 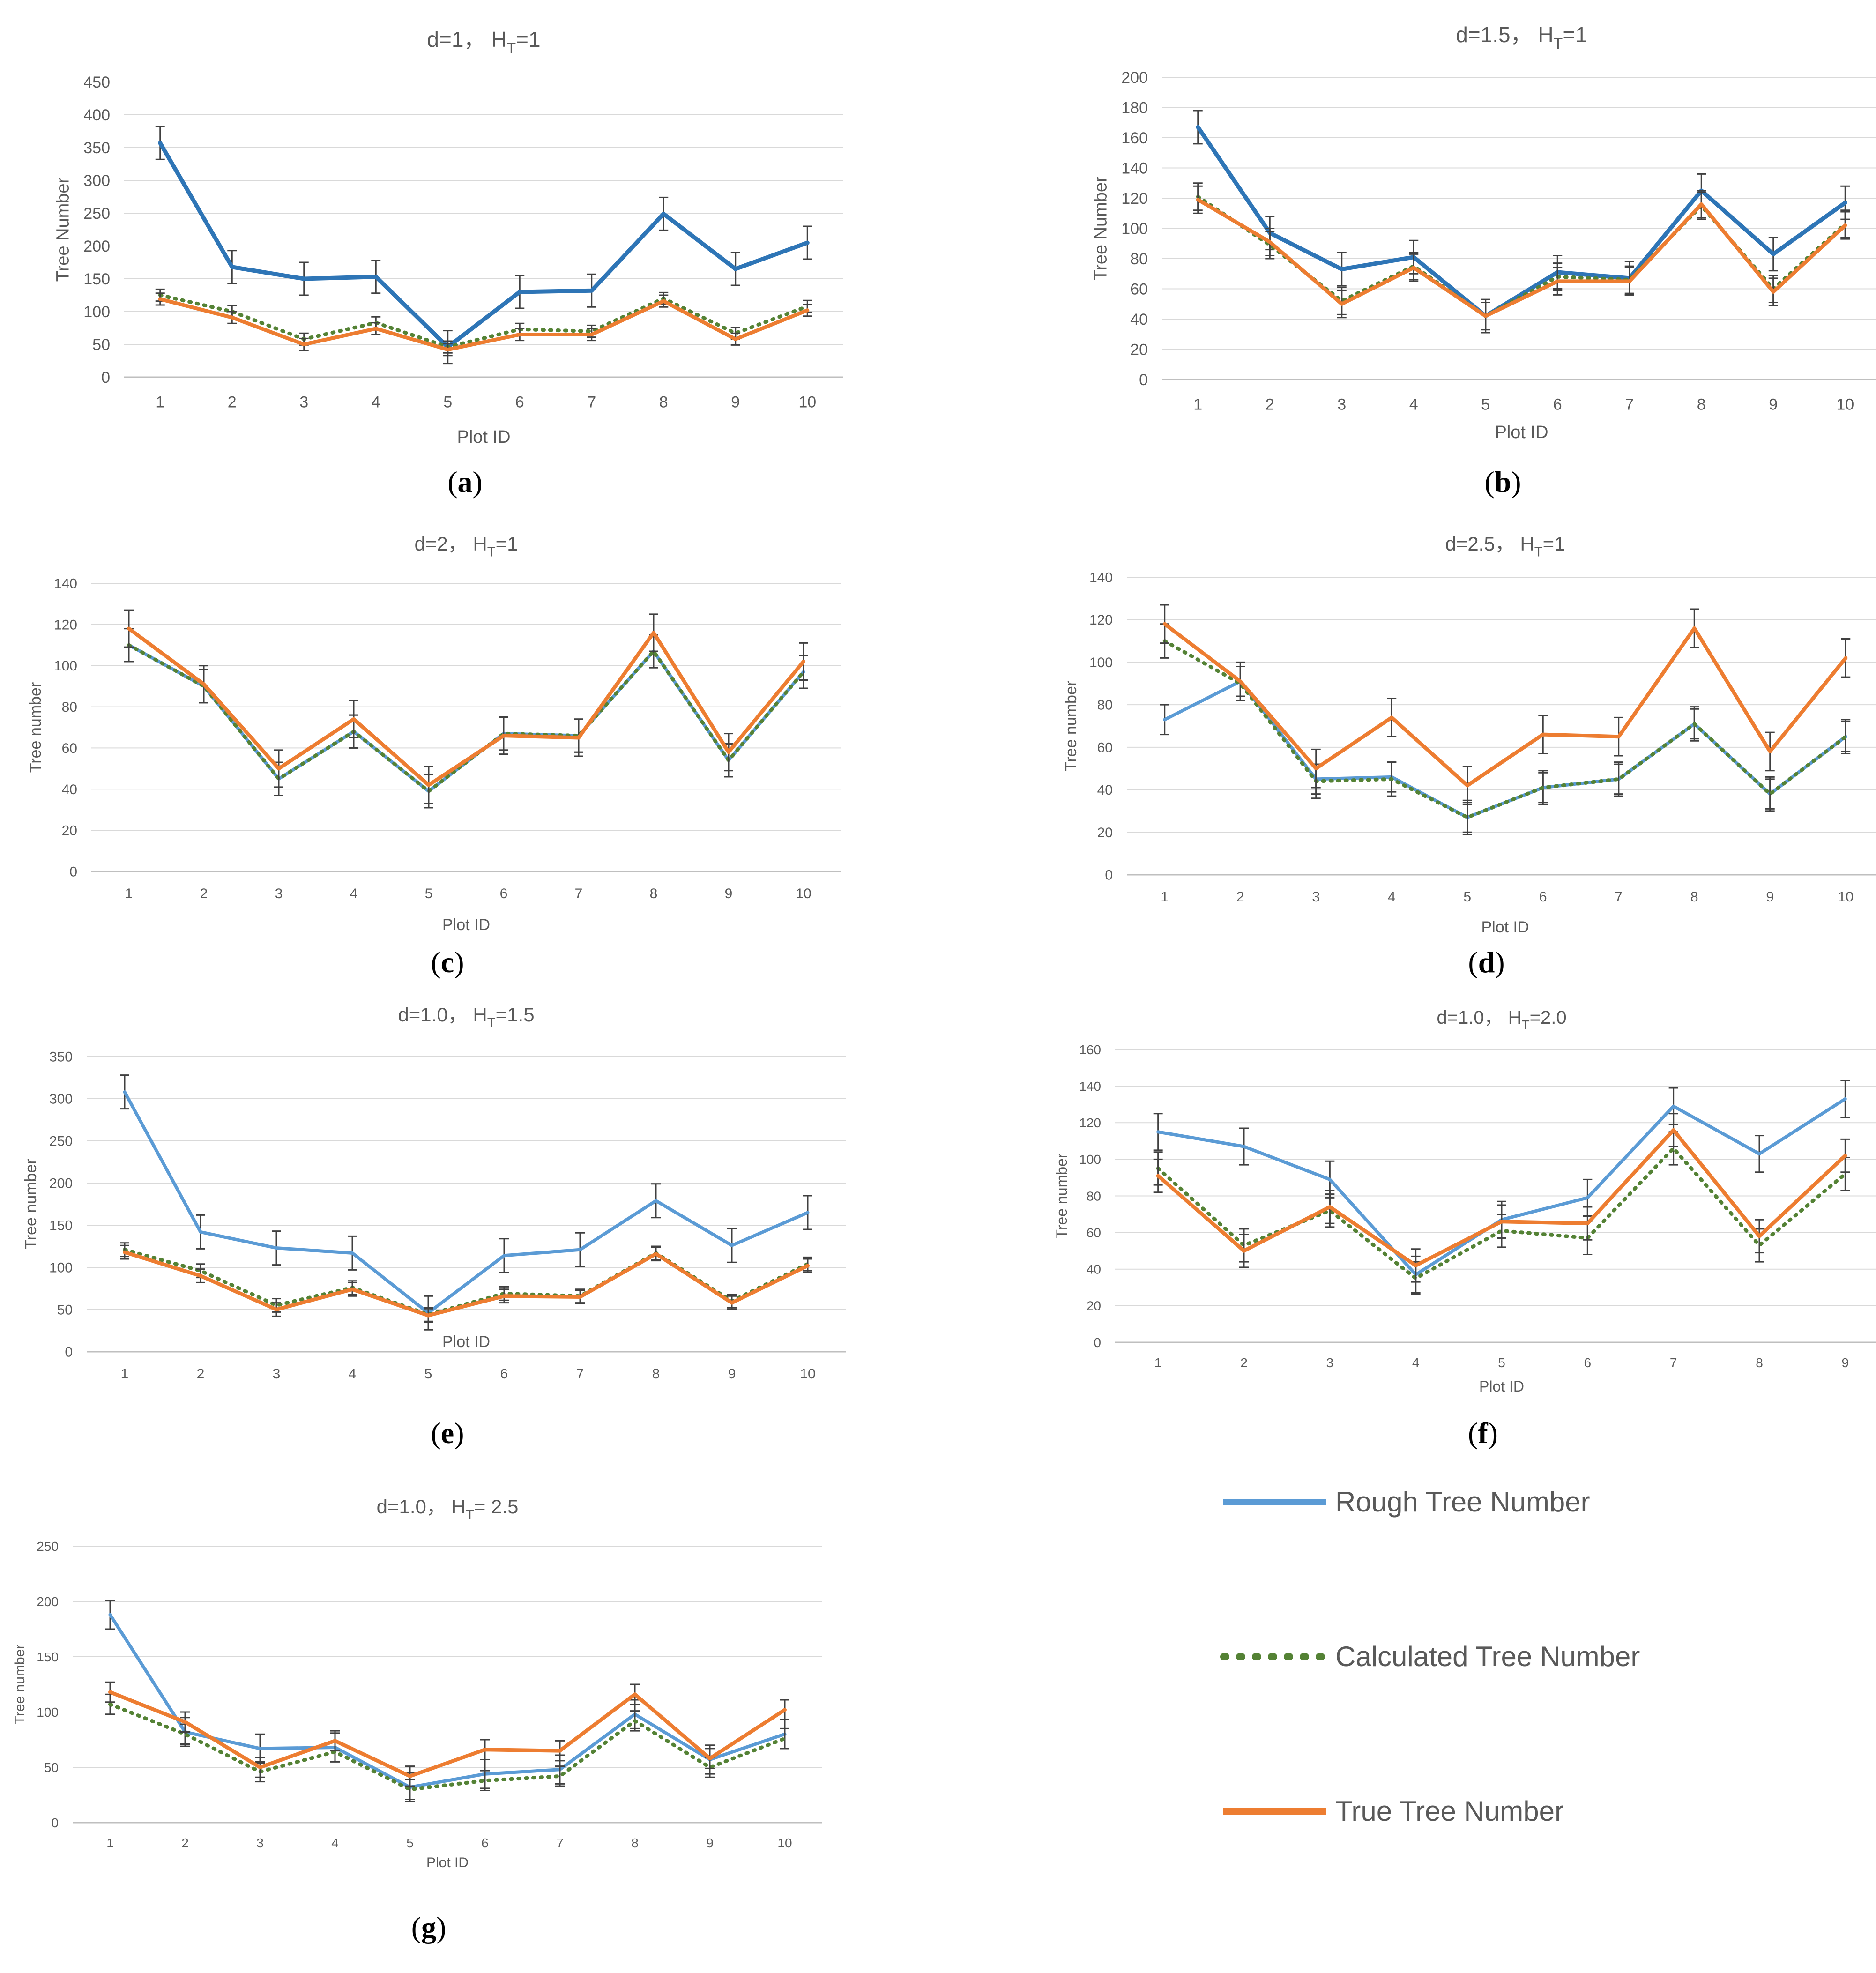 I want to click on chart-title-main: d=1.5， H, so click(x=1505, y=34).